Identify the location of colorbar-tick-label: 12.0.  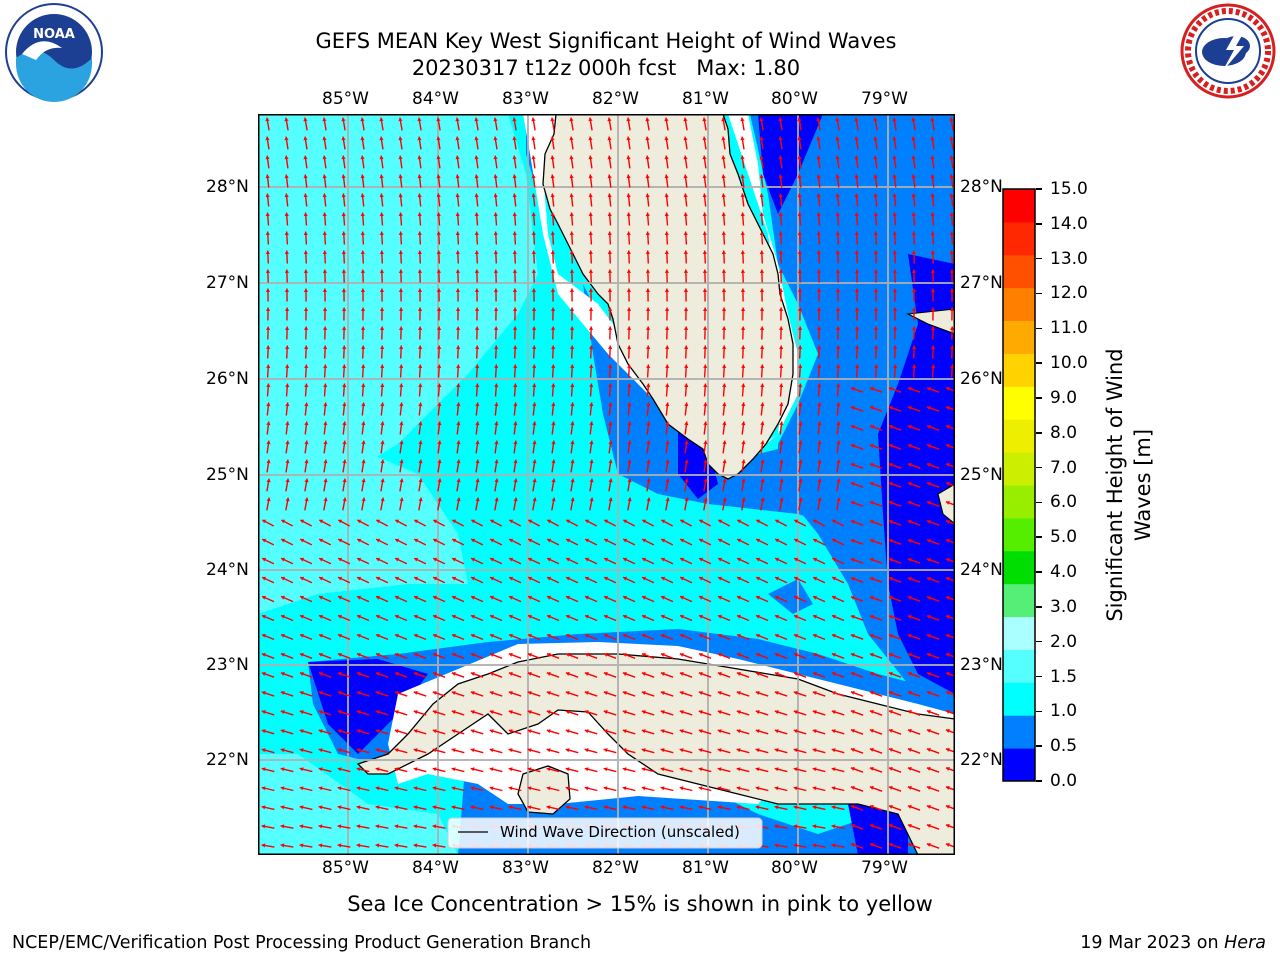
(1069, 293).